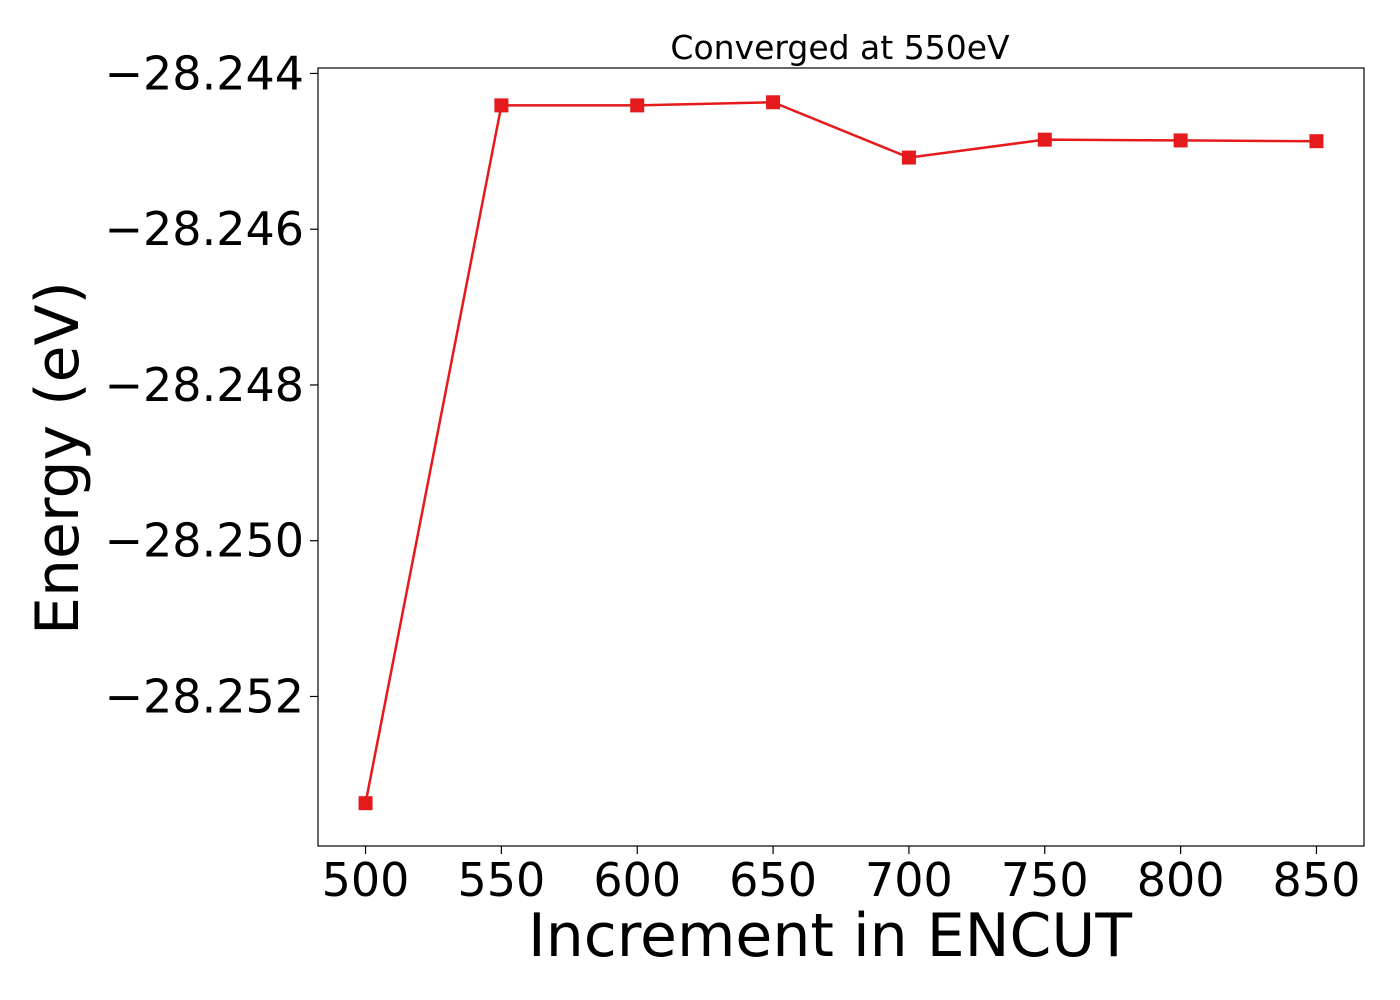  Describe the element at coordinates (366, 880) in the screenshot. I see `x-tick-label: 500` at that location.